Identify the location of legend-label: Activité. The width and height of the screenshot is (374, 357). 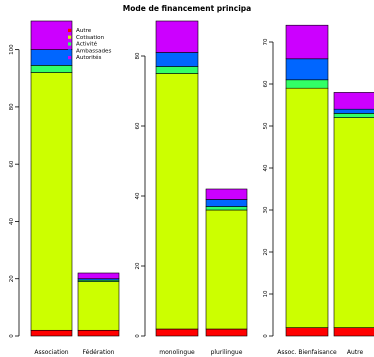
(87, 44).